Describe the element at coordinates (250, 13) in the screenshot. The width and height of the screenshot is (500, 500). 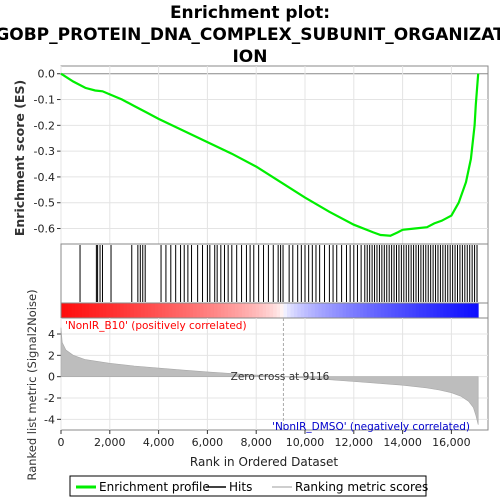
I see `chart-title-line-1: Enrichment plot:` at that location.